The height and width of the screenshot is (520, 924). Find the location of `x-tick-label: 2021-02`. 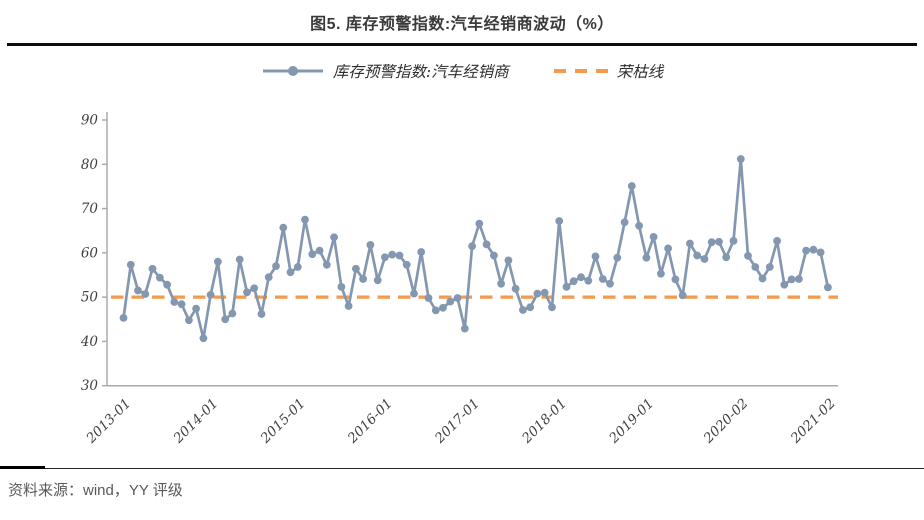

x-tick-label: 2021-02 is located at coordinates (813, 422).